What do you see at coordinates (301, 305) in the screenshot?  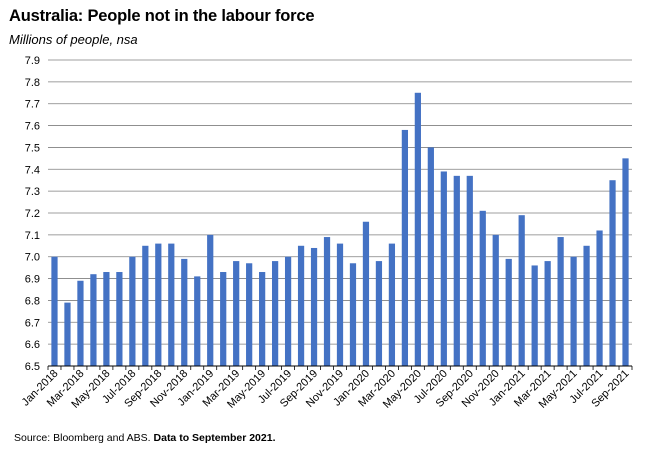 I see `bar-Aug-2019` at bounding box center [301, 305].